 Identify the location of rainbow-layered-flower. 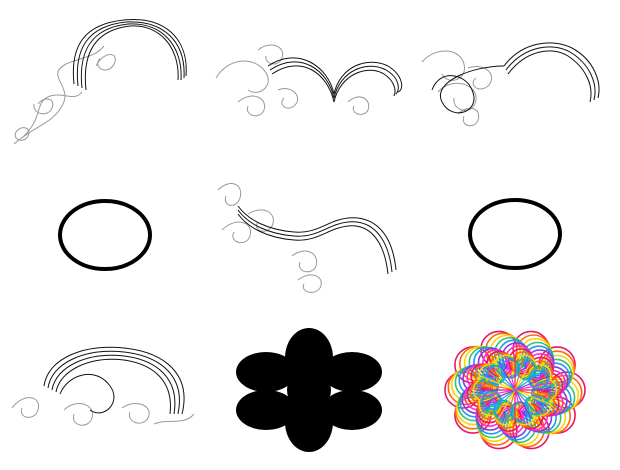
(515, 392).